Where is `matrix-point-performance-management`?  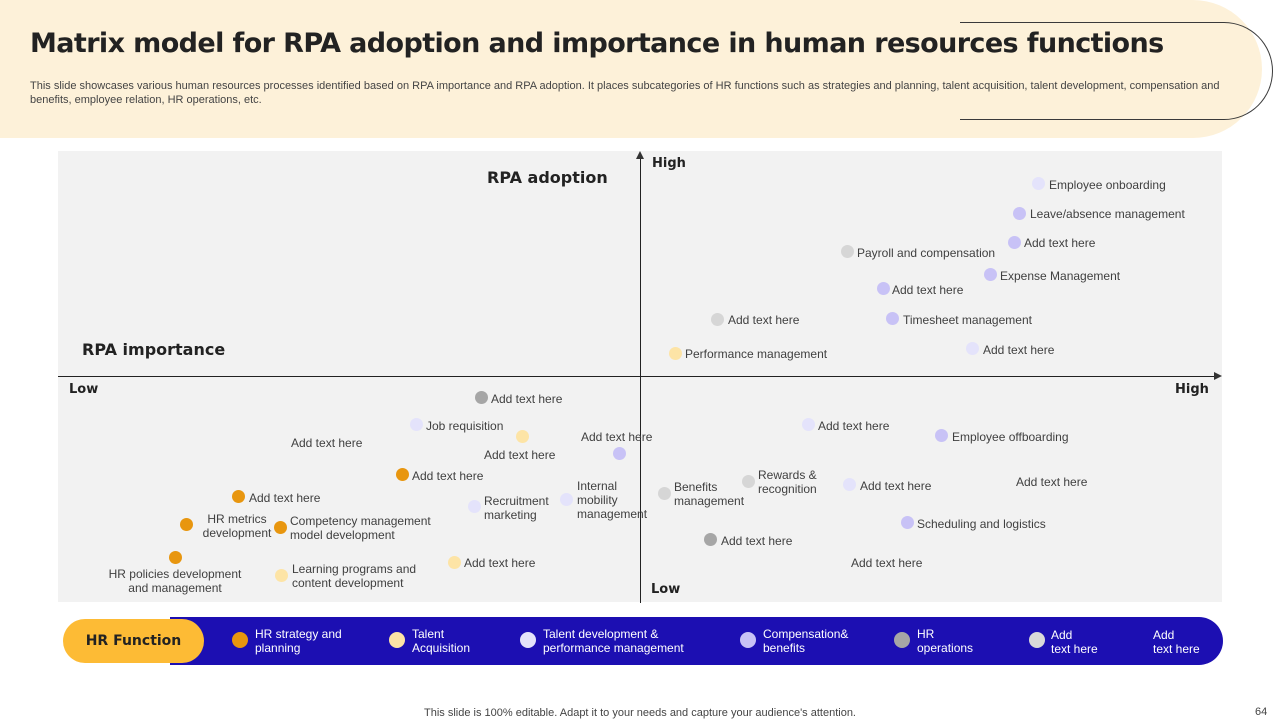 matrix-point-performance-management is located at coordinates (675, 353).